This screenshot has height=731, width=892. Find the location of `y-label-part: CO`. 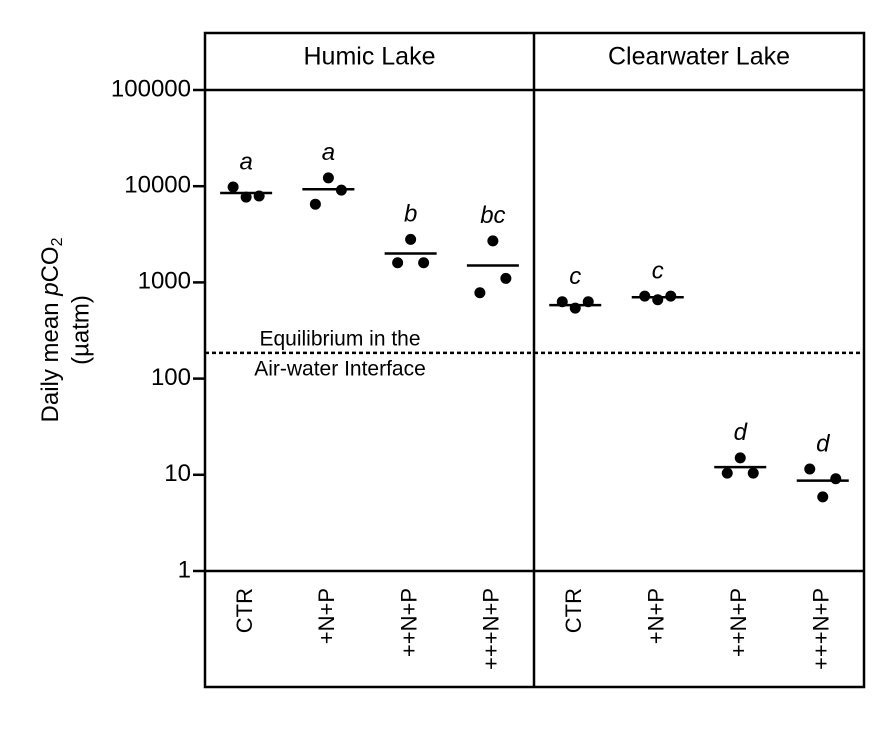

y-label-part: CO is located at coordinates (50, 264).